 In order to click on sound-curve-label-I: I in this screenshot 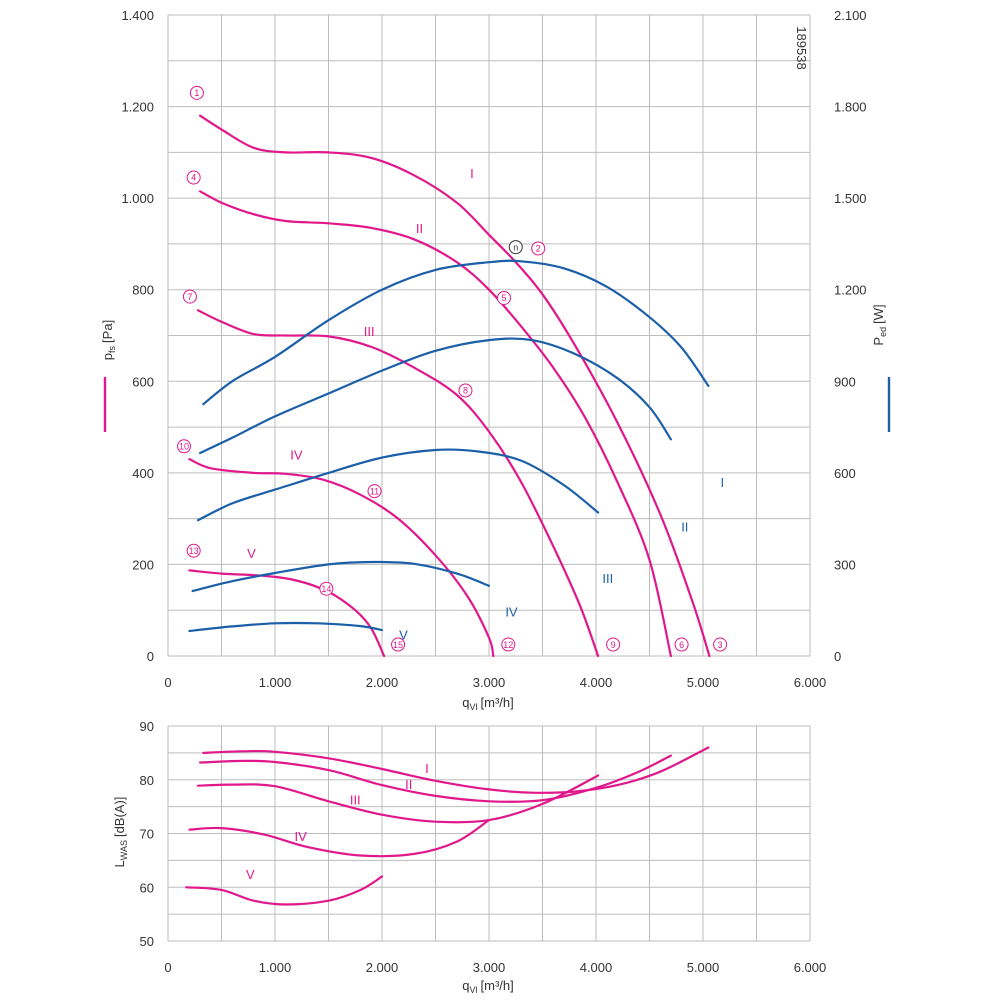, I will do `click(427, 768)`.